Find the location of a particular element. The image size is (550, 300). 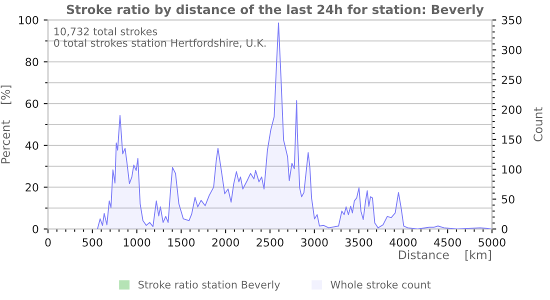

x-tick-label: 0 is located at coordinates (48, 242).